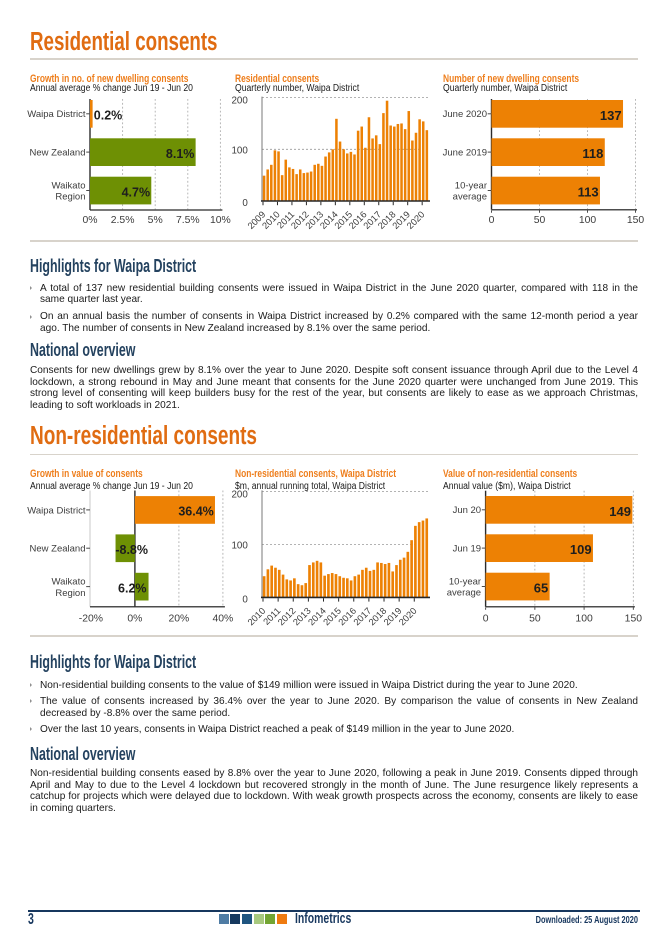  Describe the element at coordinates (136, 192) in the screenshot. I see `svg-text: 4.7%` at that location.